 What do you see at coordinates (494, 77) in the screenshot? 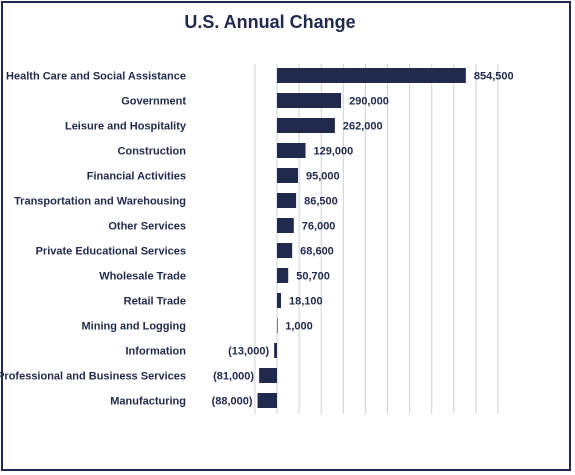
I see `value-label: 854,500` at bounding box center [494, 77].